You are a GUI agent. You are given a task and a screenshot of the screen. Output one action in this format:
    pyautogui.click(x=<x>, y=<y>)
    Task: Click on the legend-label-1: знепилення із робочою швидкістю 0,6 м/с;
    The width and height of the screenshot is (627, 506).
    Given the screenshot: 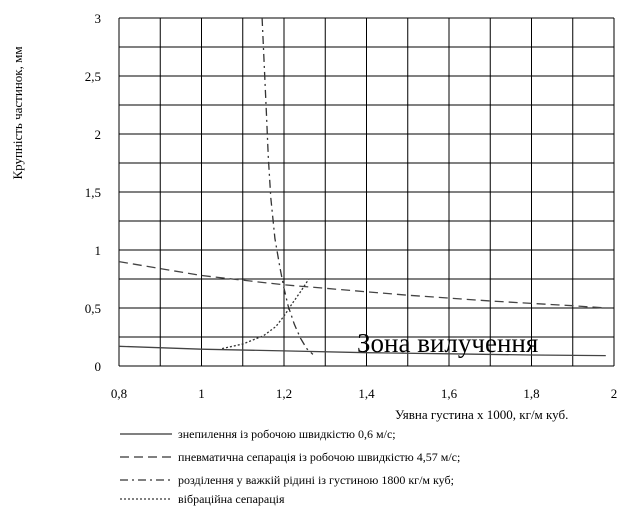 What is the action you would take?
    pyautogui.click(x=287, y=434)
    